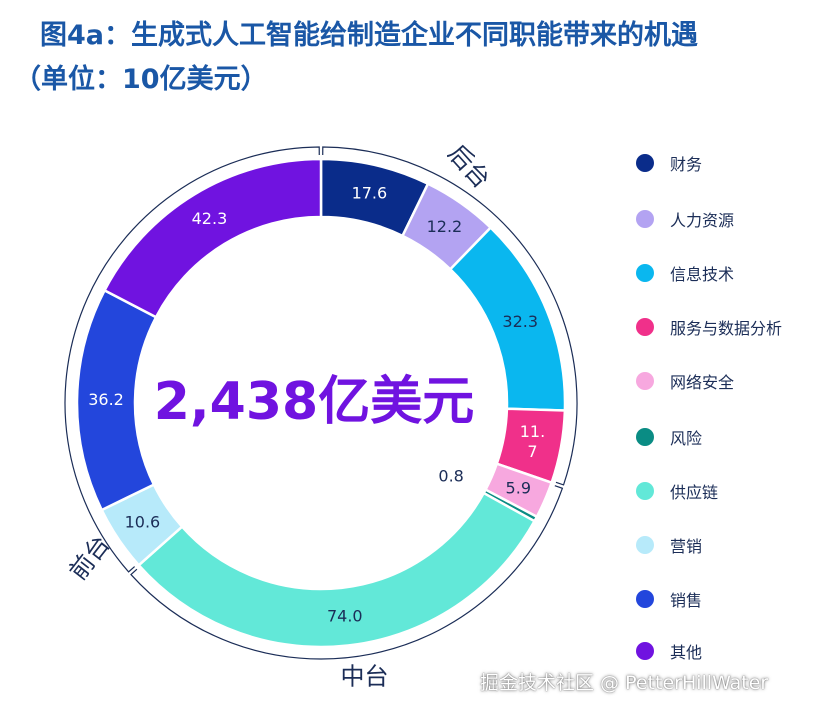 The width and height of the screenshot is (824, 714). What do you see at coordinates (314, 402) in the screenshot?
I see `center-total: 2,438亿美元` at bounding box center [314, 402].